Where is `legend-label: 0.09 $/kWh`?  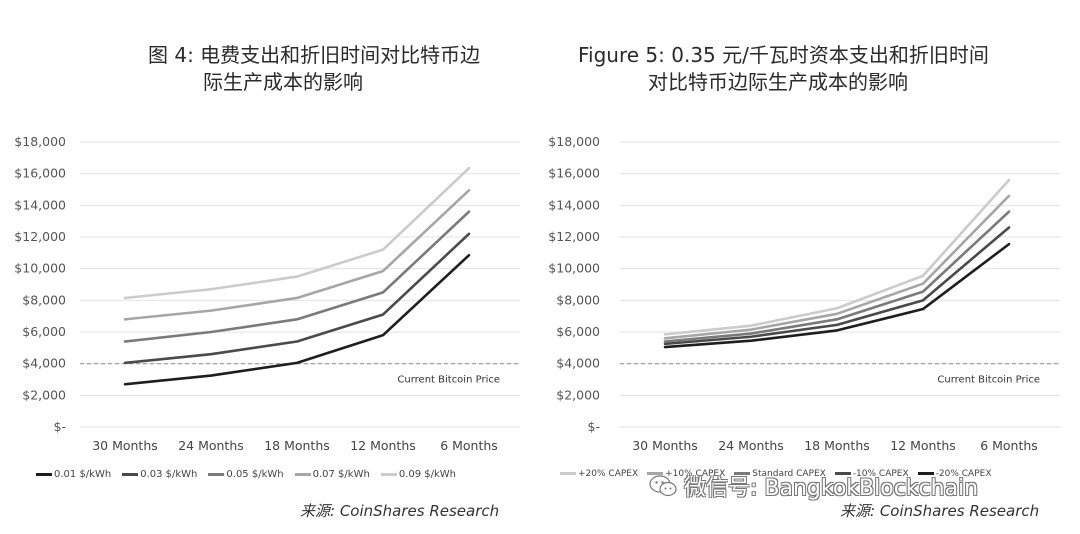 legend-label: 0.09 $/kWh is located at coordinates (427, 474).